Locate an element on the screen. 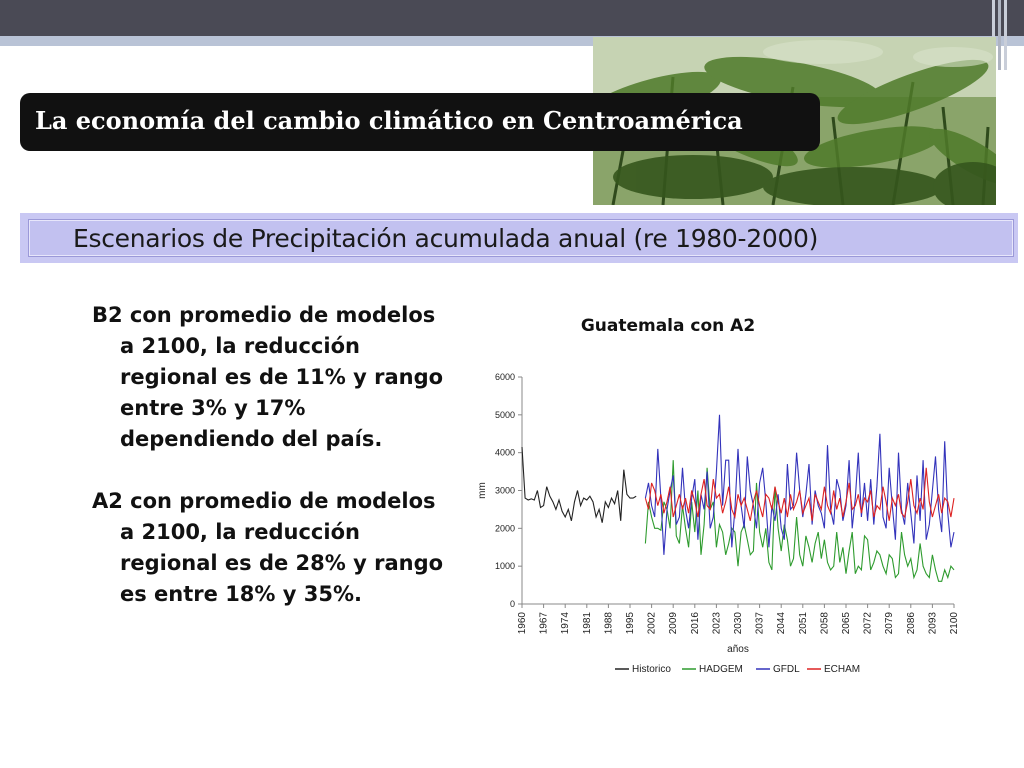  x-tick-label: 2065 is located at coordinates (846, 623).